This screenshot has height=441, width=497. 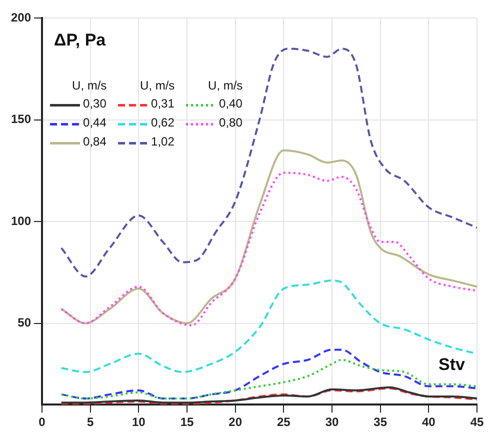 What do you see at coordinates (231, 123) in the screenshot?
I see `legend-label: 0,80` at bounding box center [231, 123].